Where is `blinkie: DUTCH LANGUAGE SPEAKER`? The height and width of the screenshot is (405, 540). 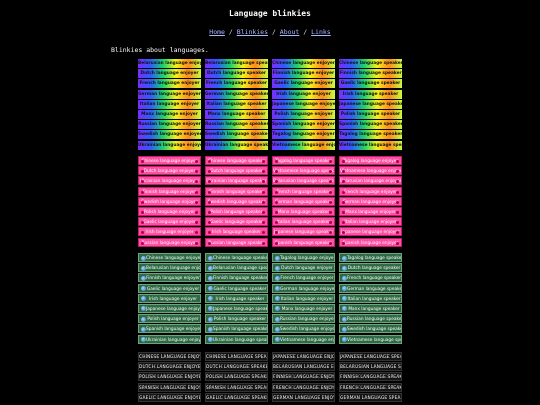
blinkie: DUTCH LANGUAGE SPEAKER is located at coordinates (236, 367).